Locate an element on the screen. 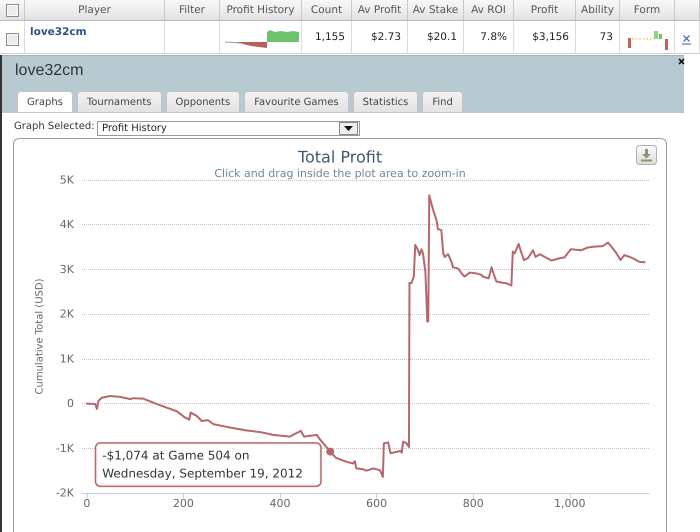 The image size is (700, 532). y-tick-label: 0 is located at coordinates (70, 403).